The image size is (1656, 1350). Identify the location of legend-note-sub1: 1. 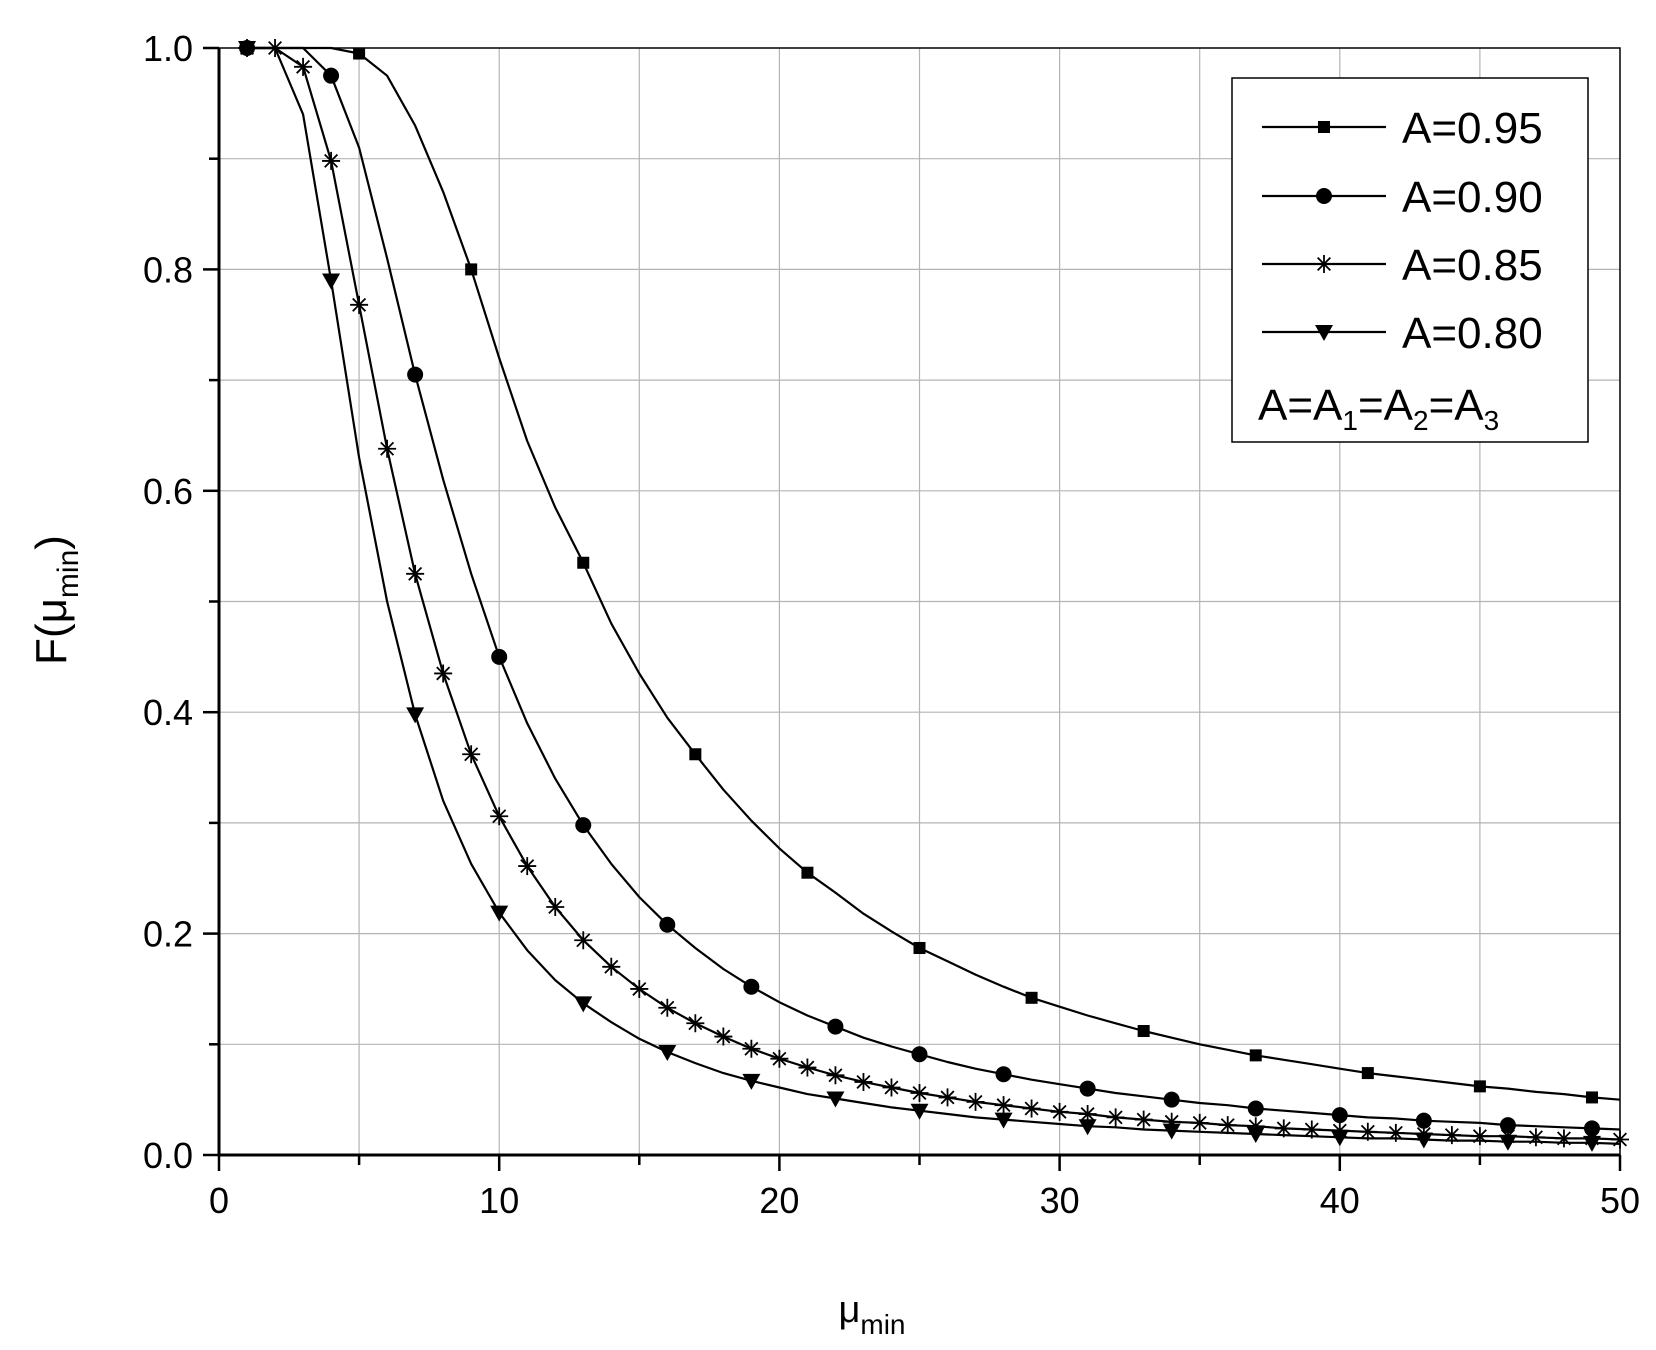
(1350, 420).